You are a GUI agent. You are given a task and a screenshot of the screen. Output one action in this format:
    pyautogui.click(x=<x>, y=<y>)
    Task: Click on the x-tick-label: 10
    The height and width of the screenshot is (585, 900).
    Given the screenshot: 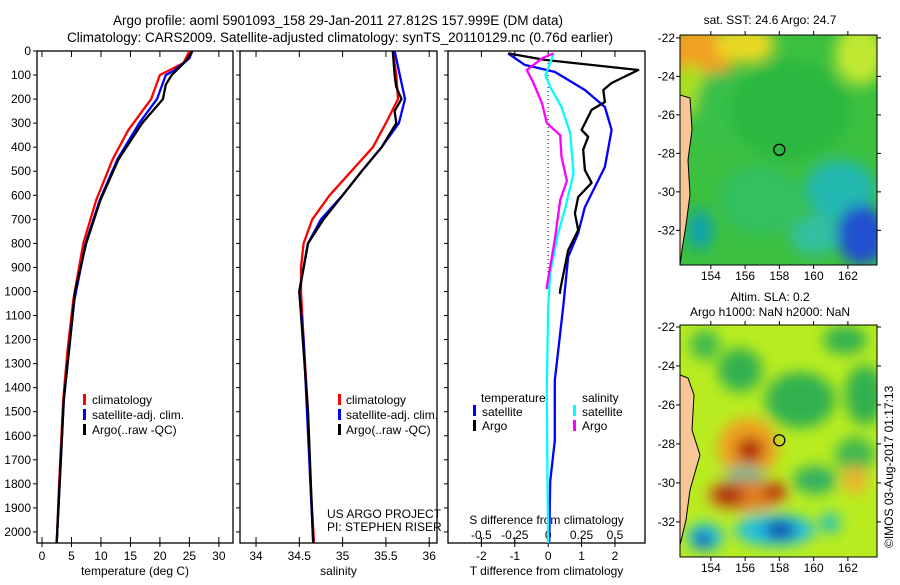 What is the action you would take?
    pyautogui.click(x=101, y=556)
    